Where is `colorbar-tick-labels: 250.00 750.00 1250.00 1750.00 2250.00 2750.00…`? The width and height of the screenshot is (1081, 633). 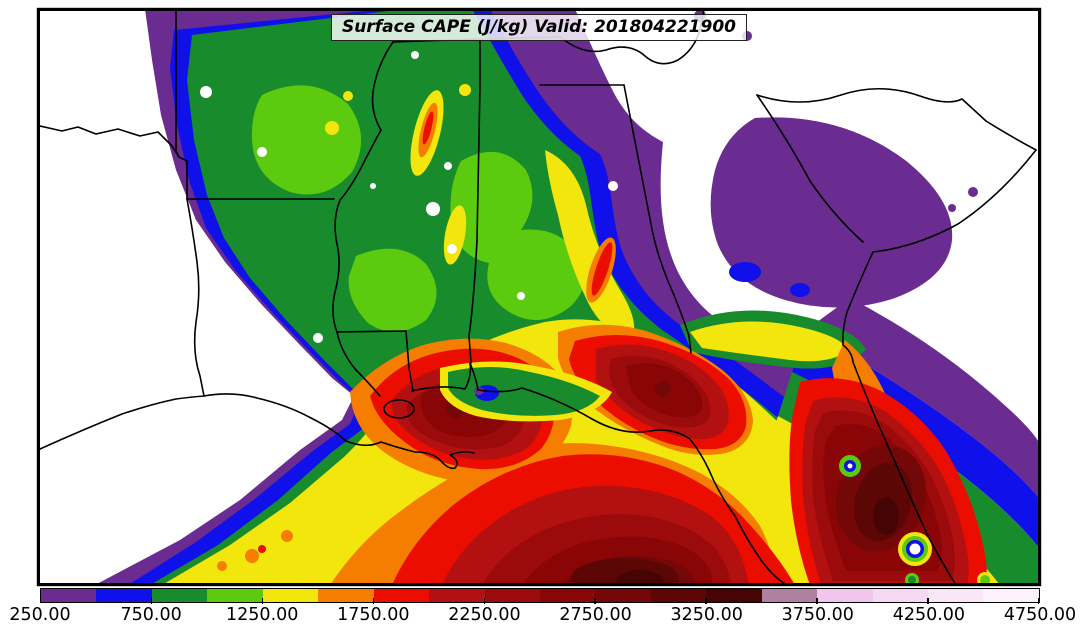 colorbar-tick-labels: 250.00 750.00 1250.00 1750.00 2250.00 2750.00… is located at coordinates (542, 618).